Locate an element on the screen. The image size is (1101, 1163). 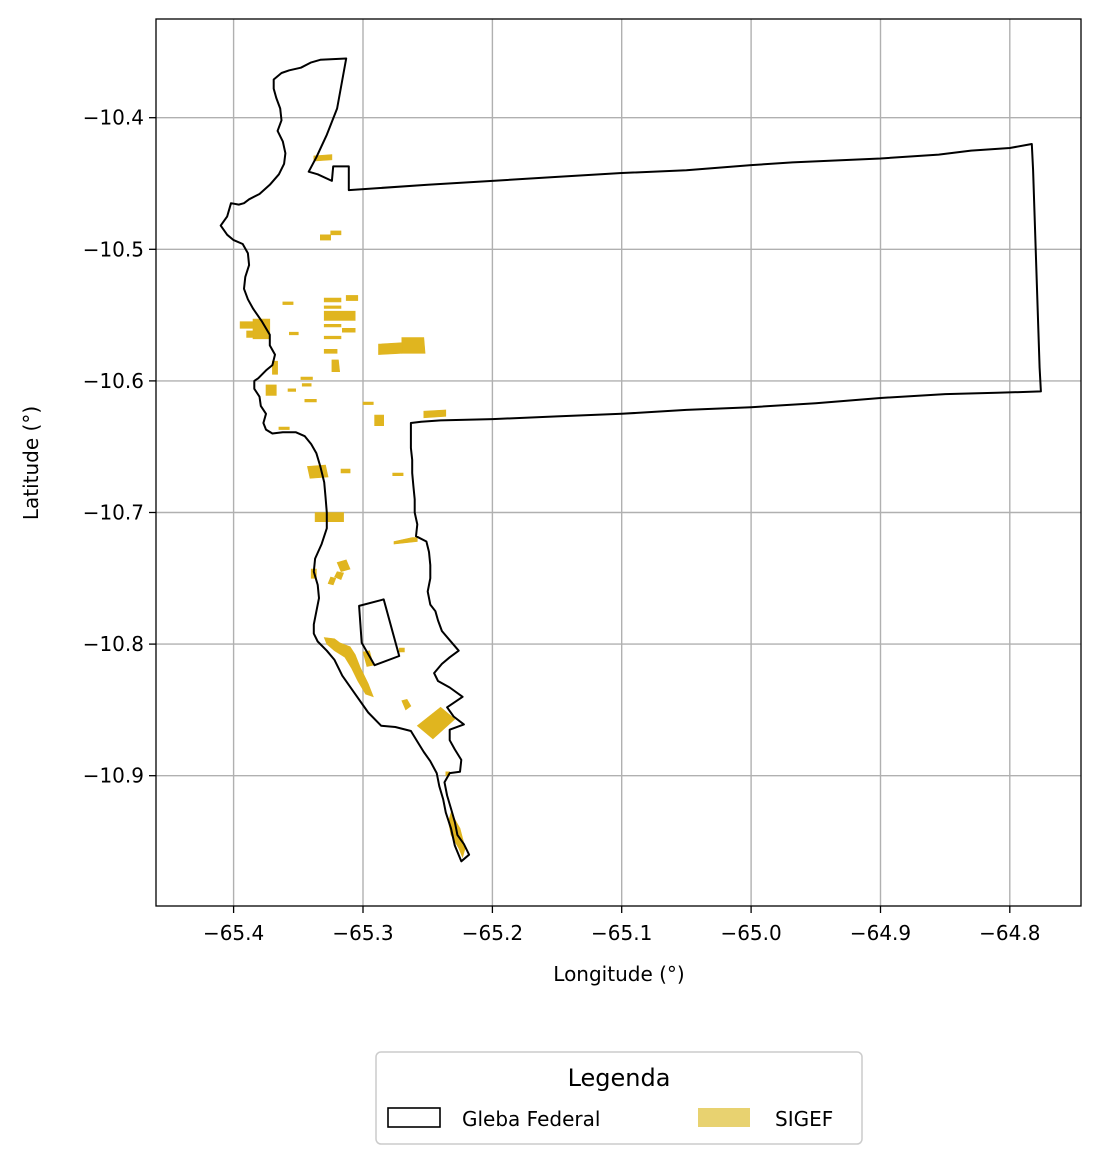
x-tick-label: −64.9 is located at coordinates (880, 933).